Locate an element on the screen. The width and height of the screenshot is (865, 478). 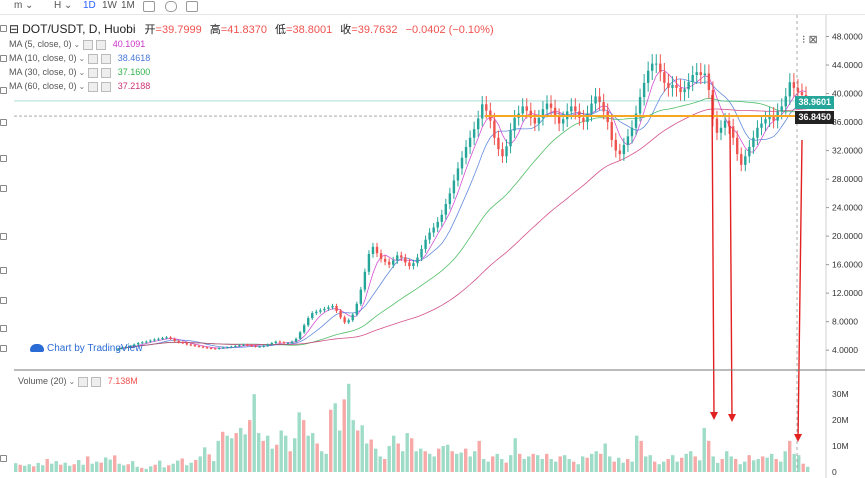
eye-icon is located at coordinates (93, 58).